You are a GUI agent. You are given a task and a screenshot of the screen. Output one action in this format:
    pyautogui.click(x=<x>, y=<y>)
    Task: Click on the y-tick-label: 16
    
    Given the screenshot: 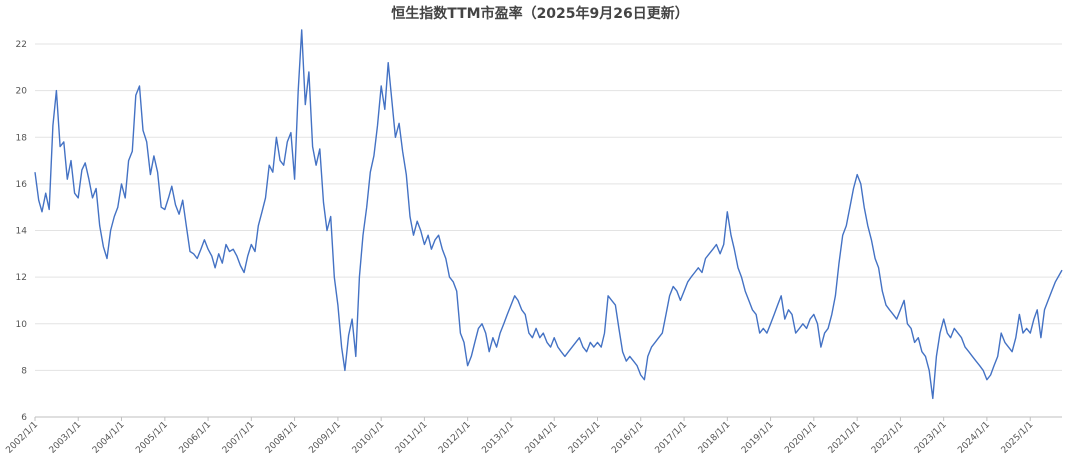 What is the action you would take?
    pyautogui.click(x=22, y=185)
    